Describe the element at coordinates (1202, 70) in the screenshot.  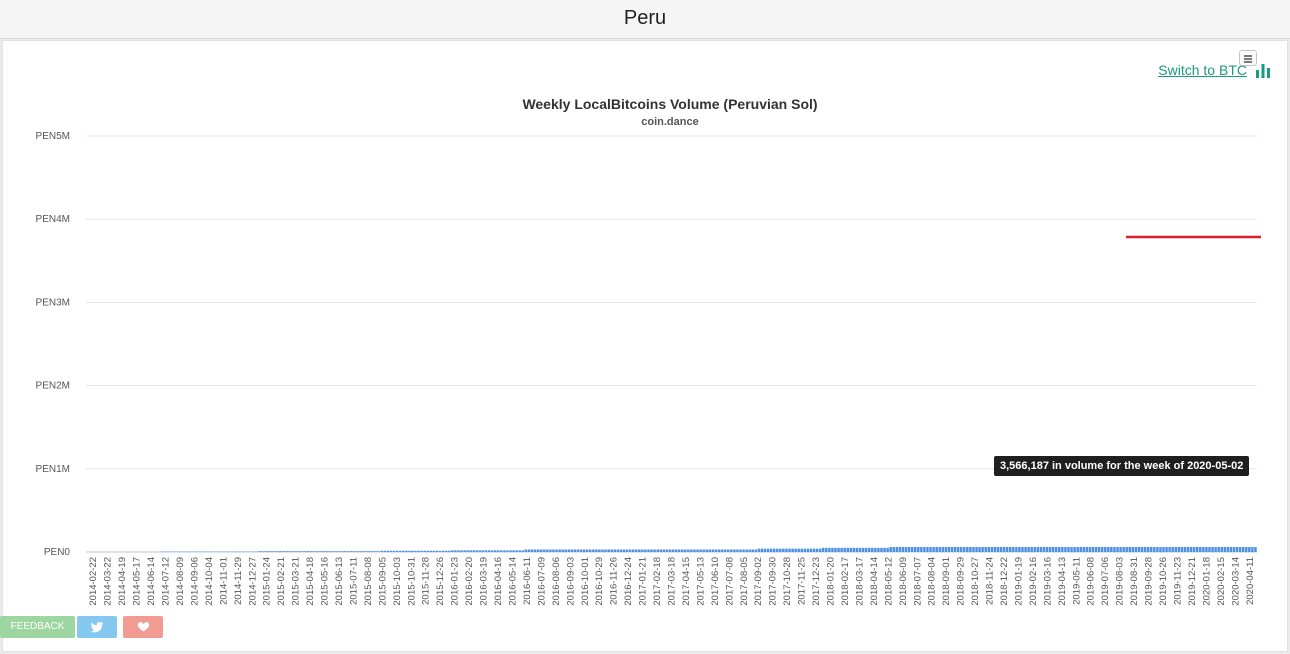
I see `switch-to-btc-link: Switch to BTC` at that location.